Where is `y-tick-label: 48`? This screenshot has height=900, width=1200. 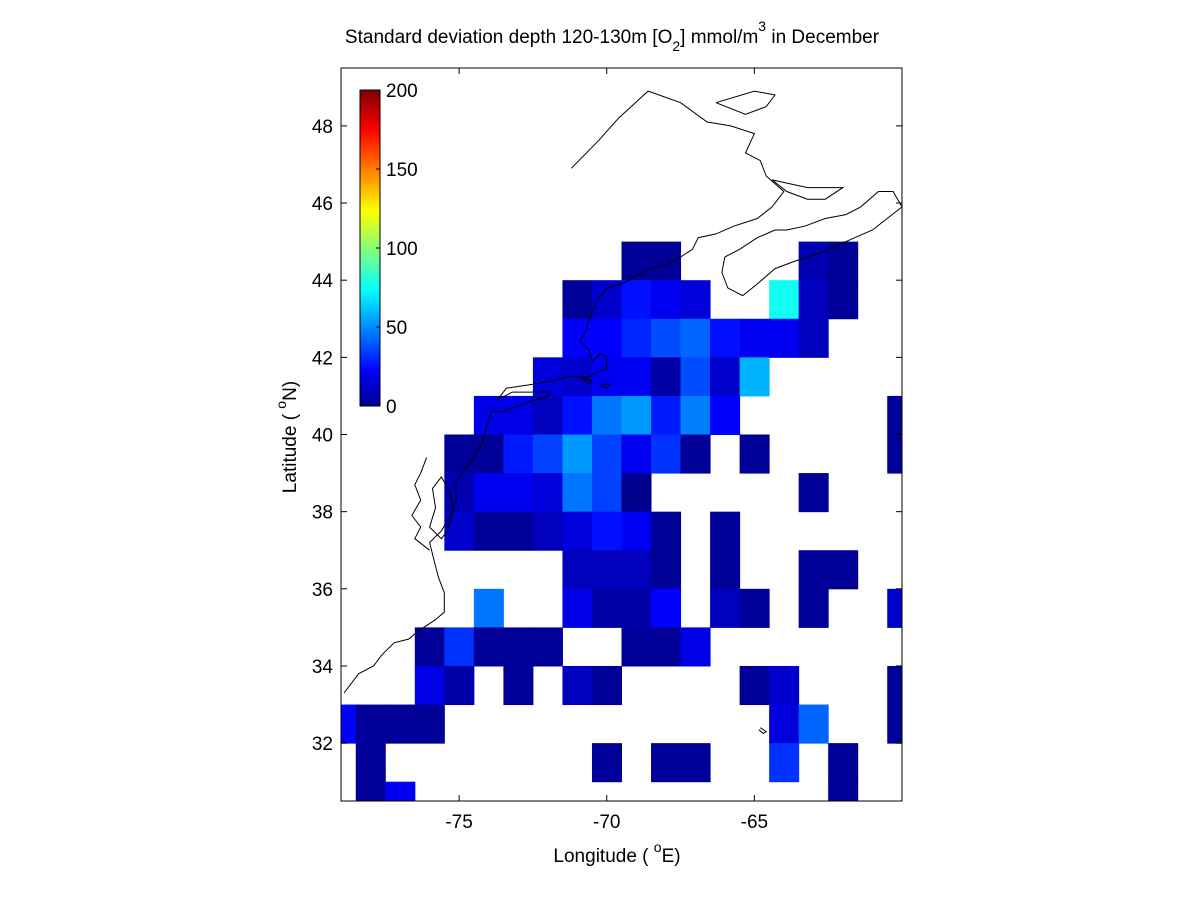 y-tick-label: 48 is located at coordinates (322, 127).